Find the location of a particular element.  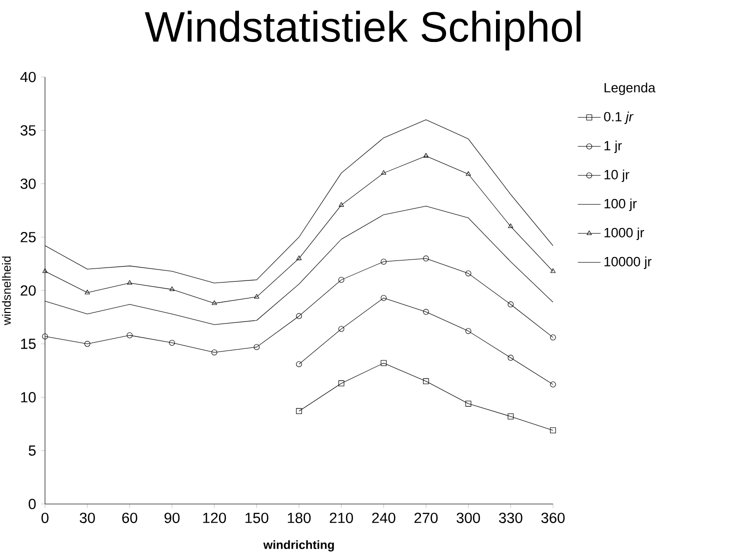

y-tick-label: 30 is located at coordinates (28, 183).